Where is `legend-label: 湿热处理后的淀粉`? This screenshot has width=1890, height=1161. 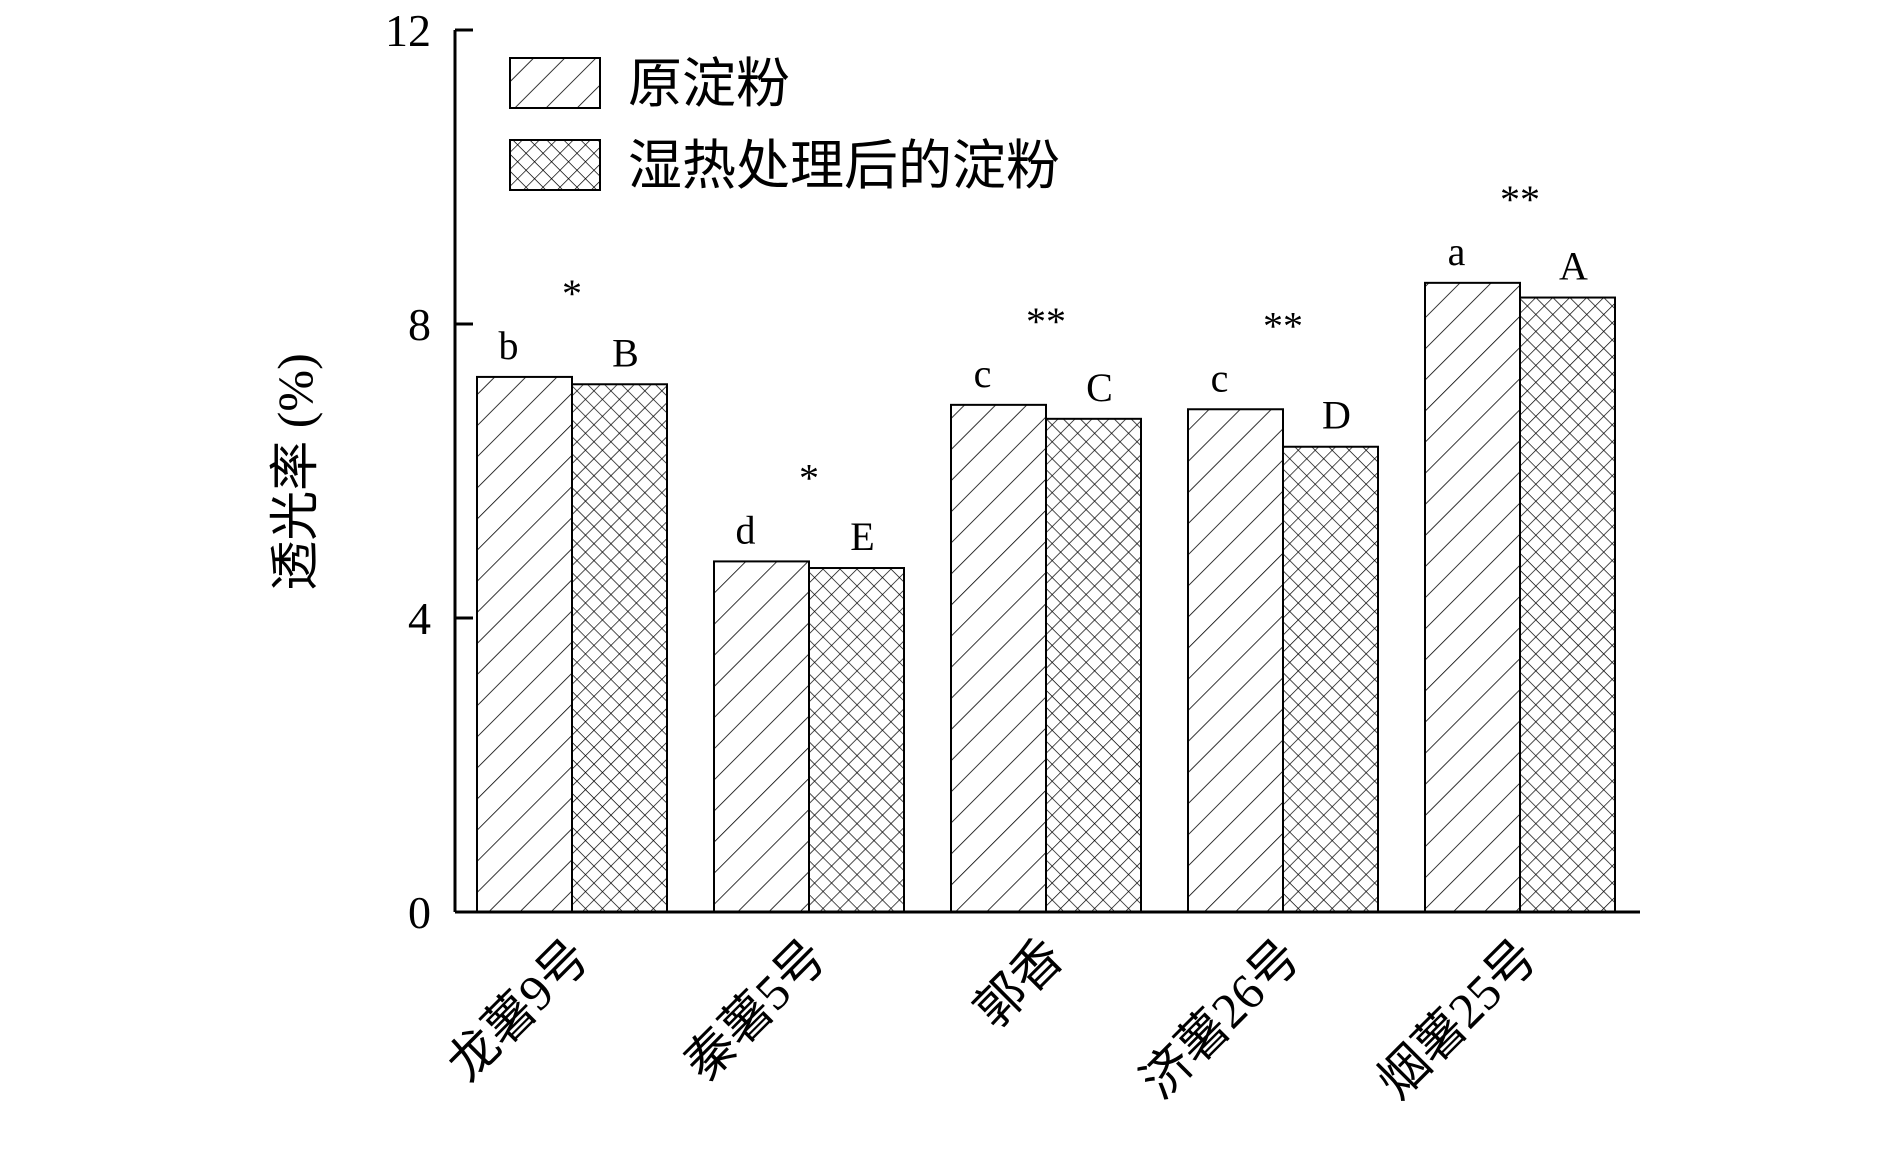 legend-label: 湿热处理后的淀粉 is located at coordinates (844, 166).